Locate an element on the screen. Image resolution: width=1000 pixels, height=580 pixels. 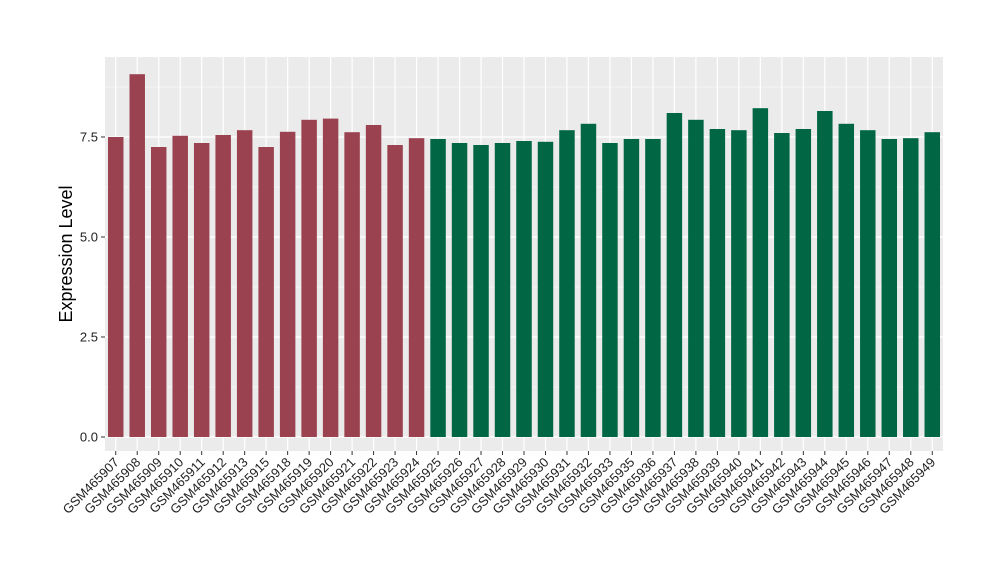
bar-GSM465949 is located at coordinates (932, 284).